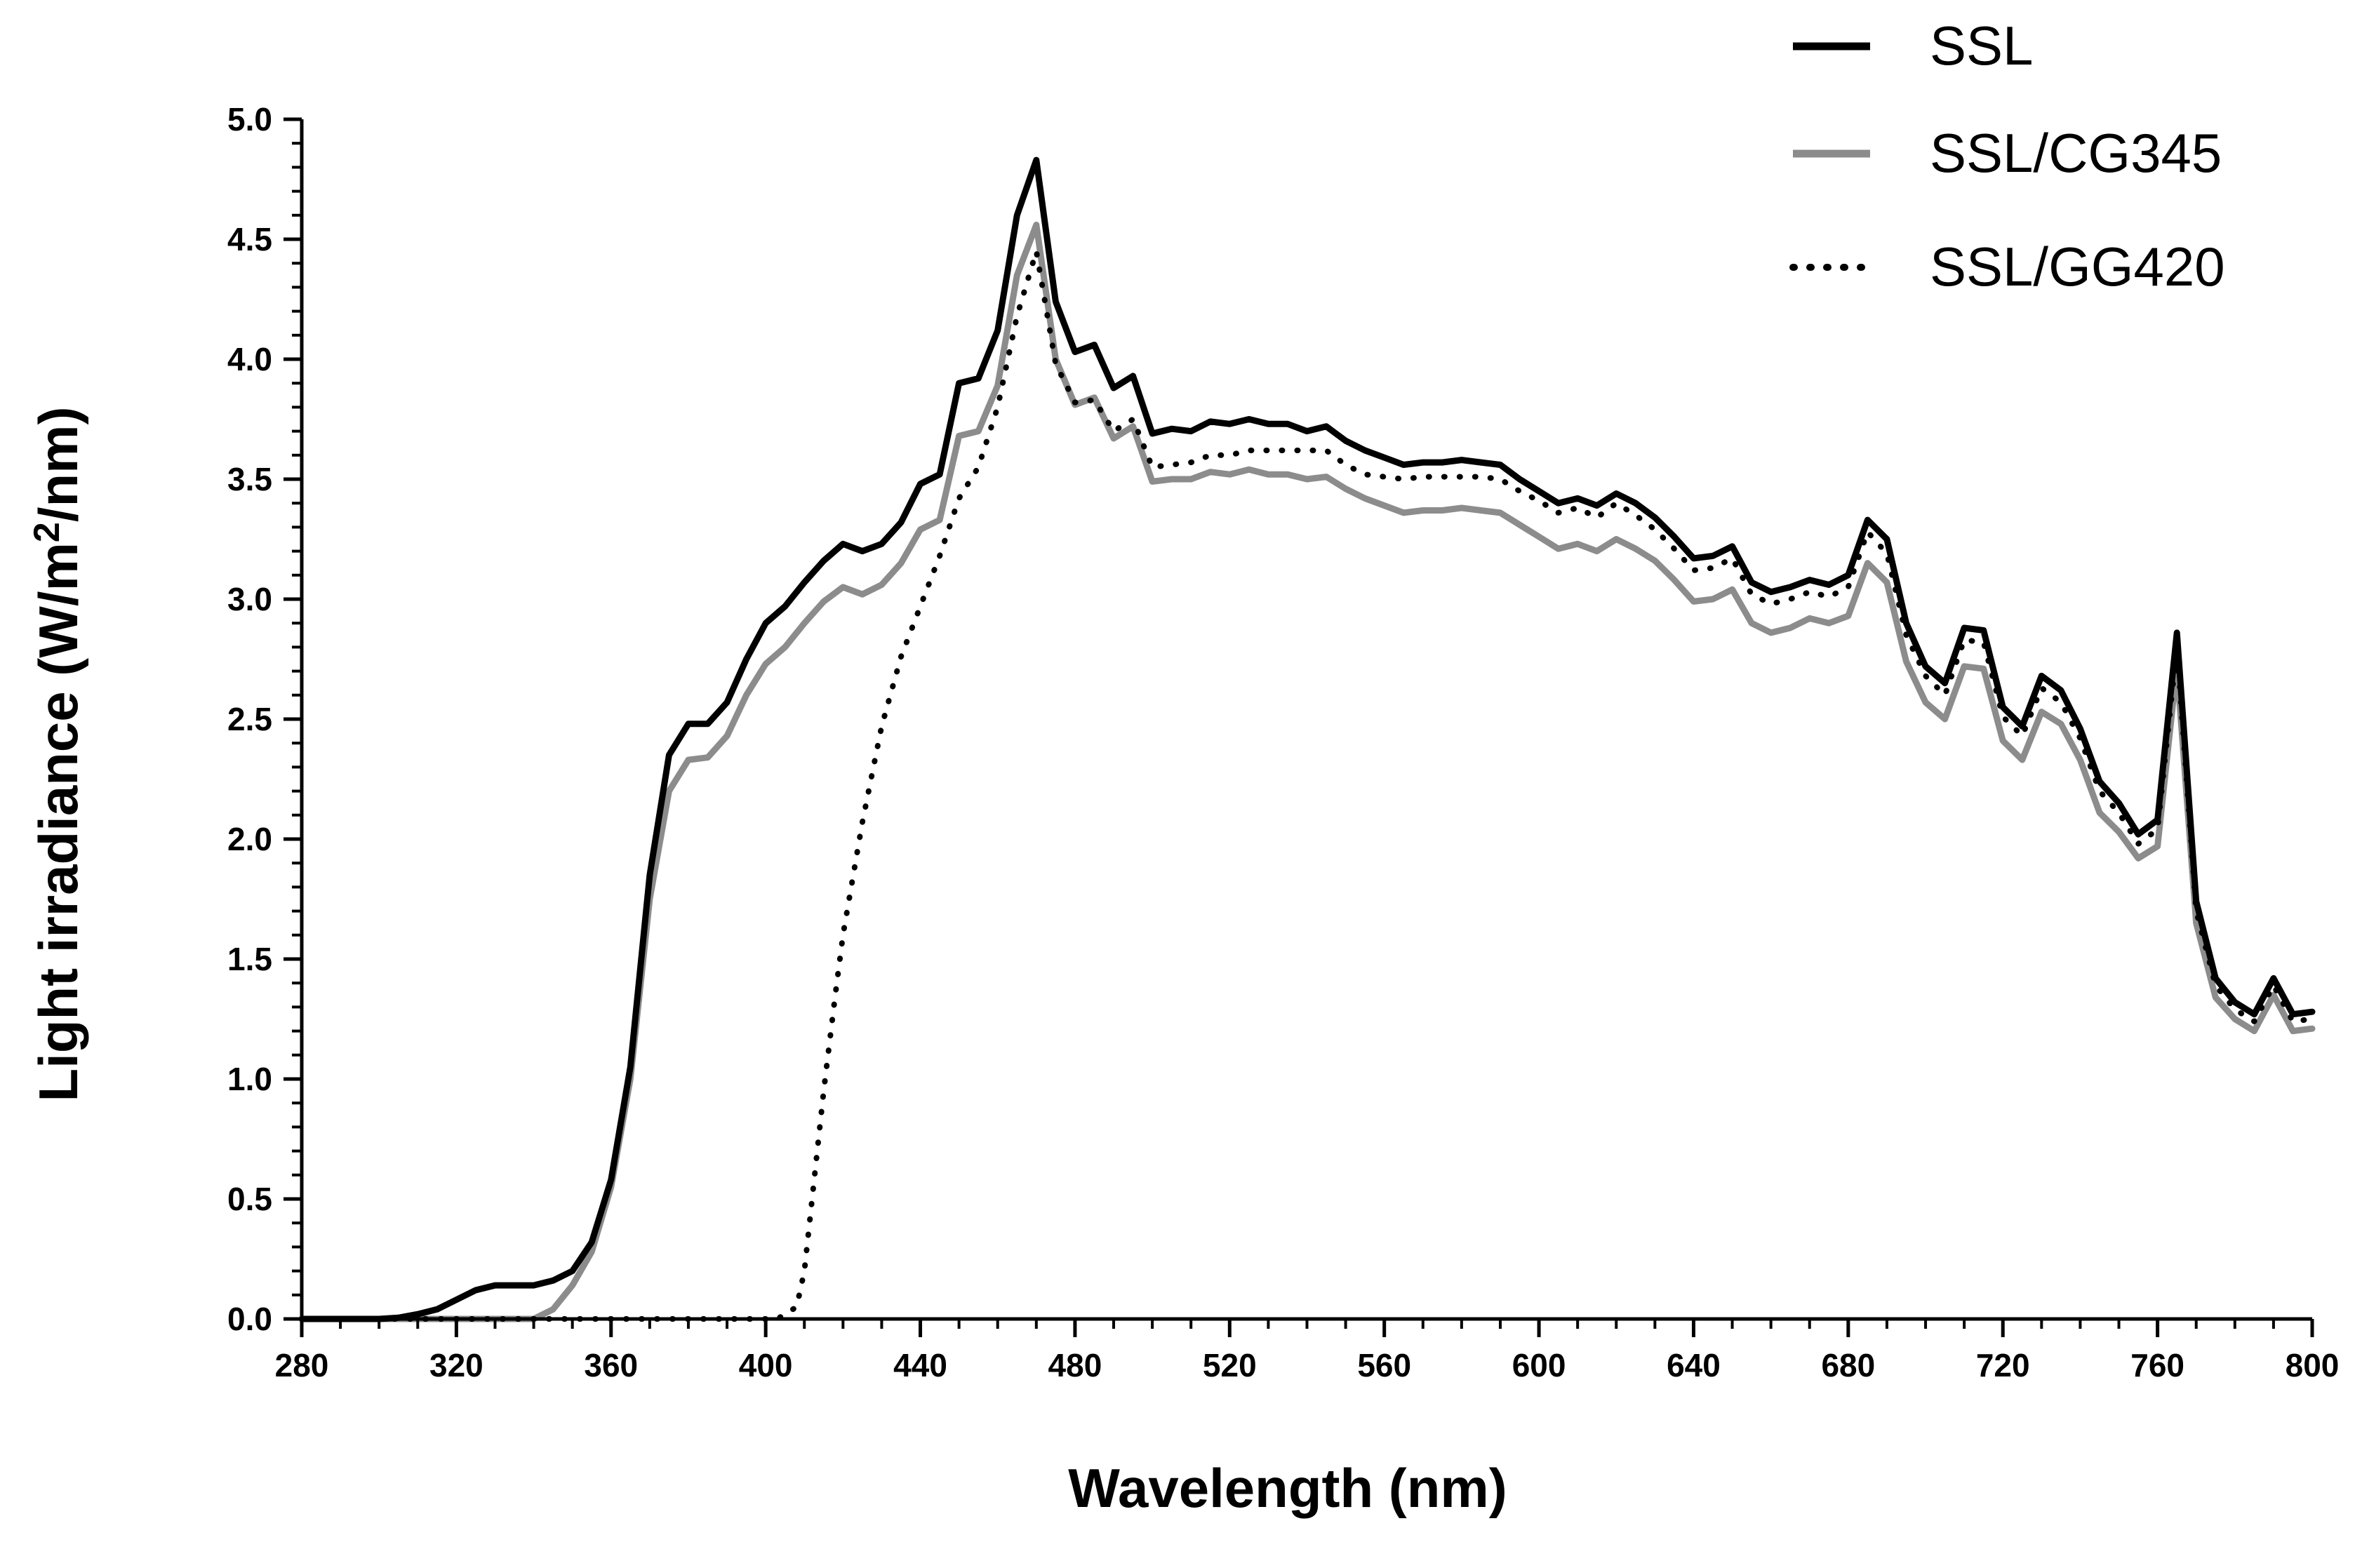 The height and width of the screenshot is (1568, 2355). I want to click on x-tick-label: 640, so click(1694, 1365).